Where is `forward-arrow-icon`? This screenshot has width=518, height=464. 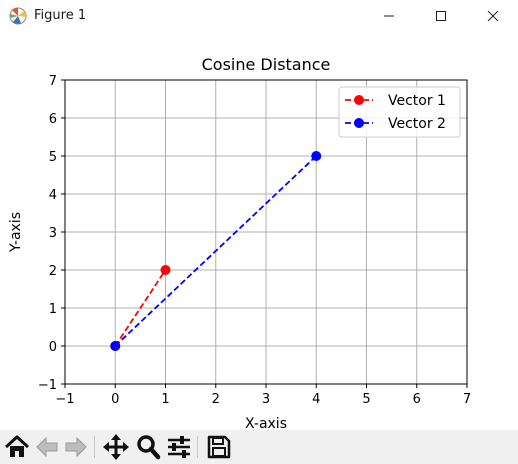
forward-arrow-icon is located at coordinates (76, 447).